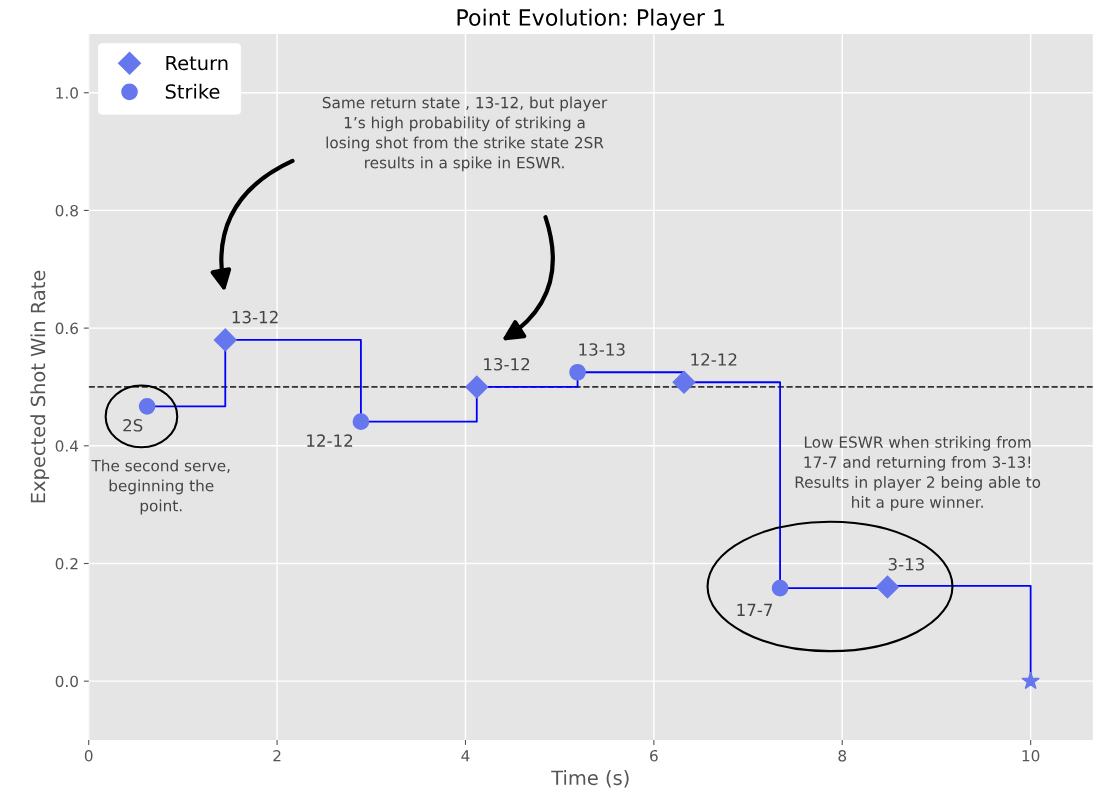 Image resolution: width=1095 pixels, height=807 pixels. I want to click on x-axis-title: Time (s), so click(590, 779).